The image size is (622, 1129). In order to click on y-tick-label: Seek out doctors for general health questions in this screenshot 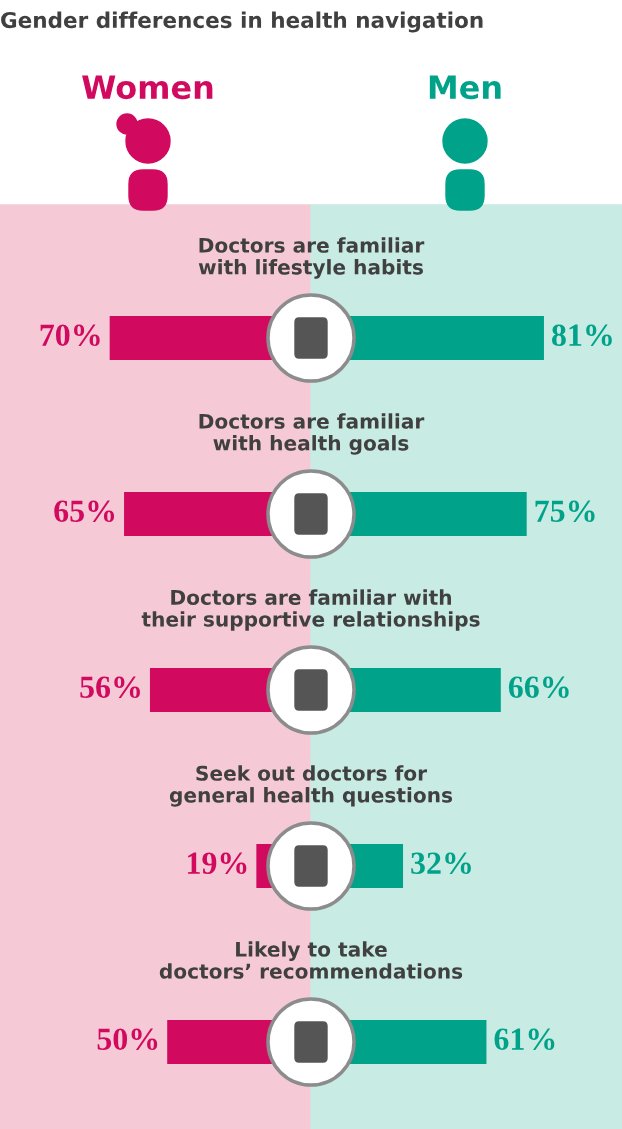, I will do `click(311, 786)`.